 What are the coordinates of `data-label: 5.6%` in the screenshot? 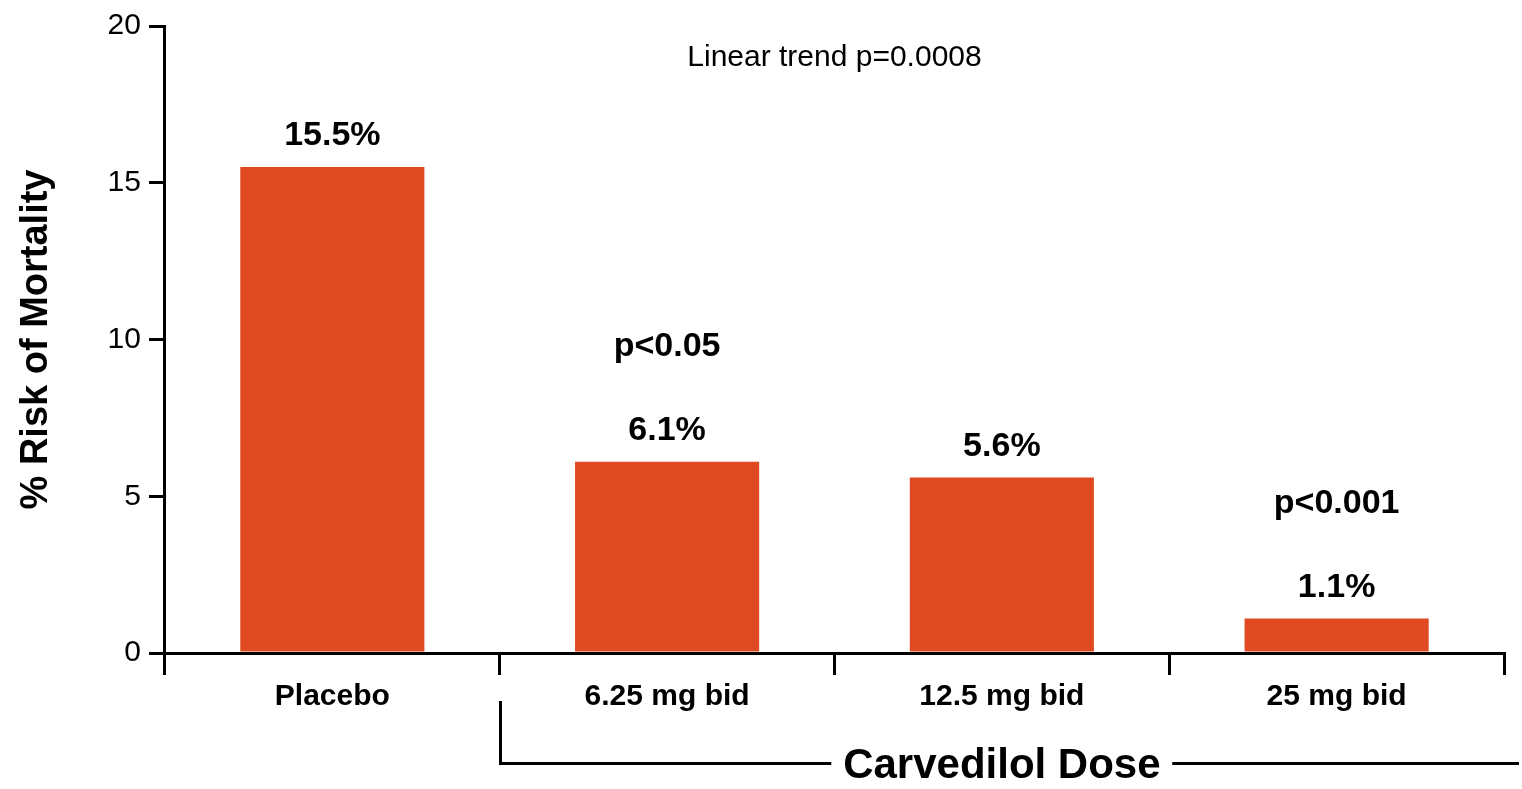 It's located at (1002, 443).